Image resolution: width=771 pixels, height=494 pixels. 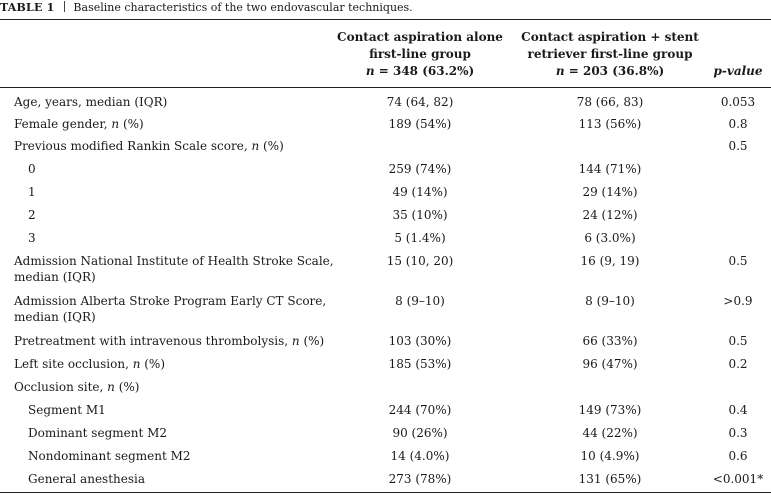 What do you see at coordinates (179, 364) in the screenshot?
I see `row-label: Left site occlusion, n (%)` at bounding box center [179, 364].